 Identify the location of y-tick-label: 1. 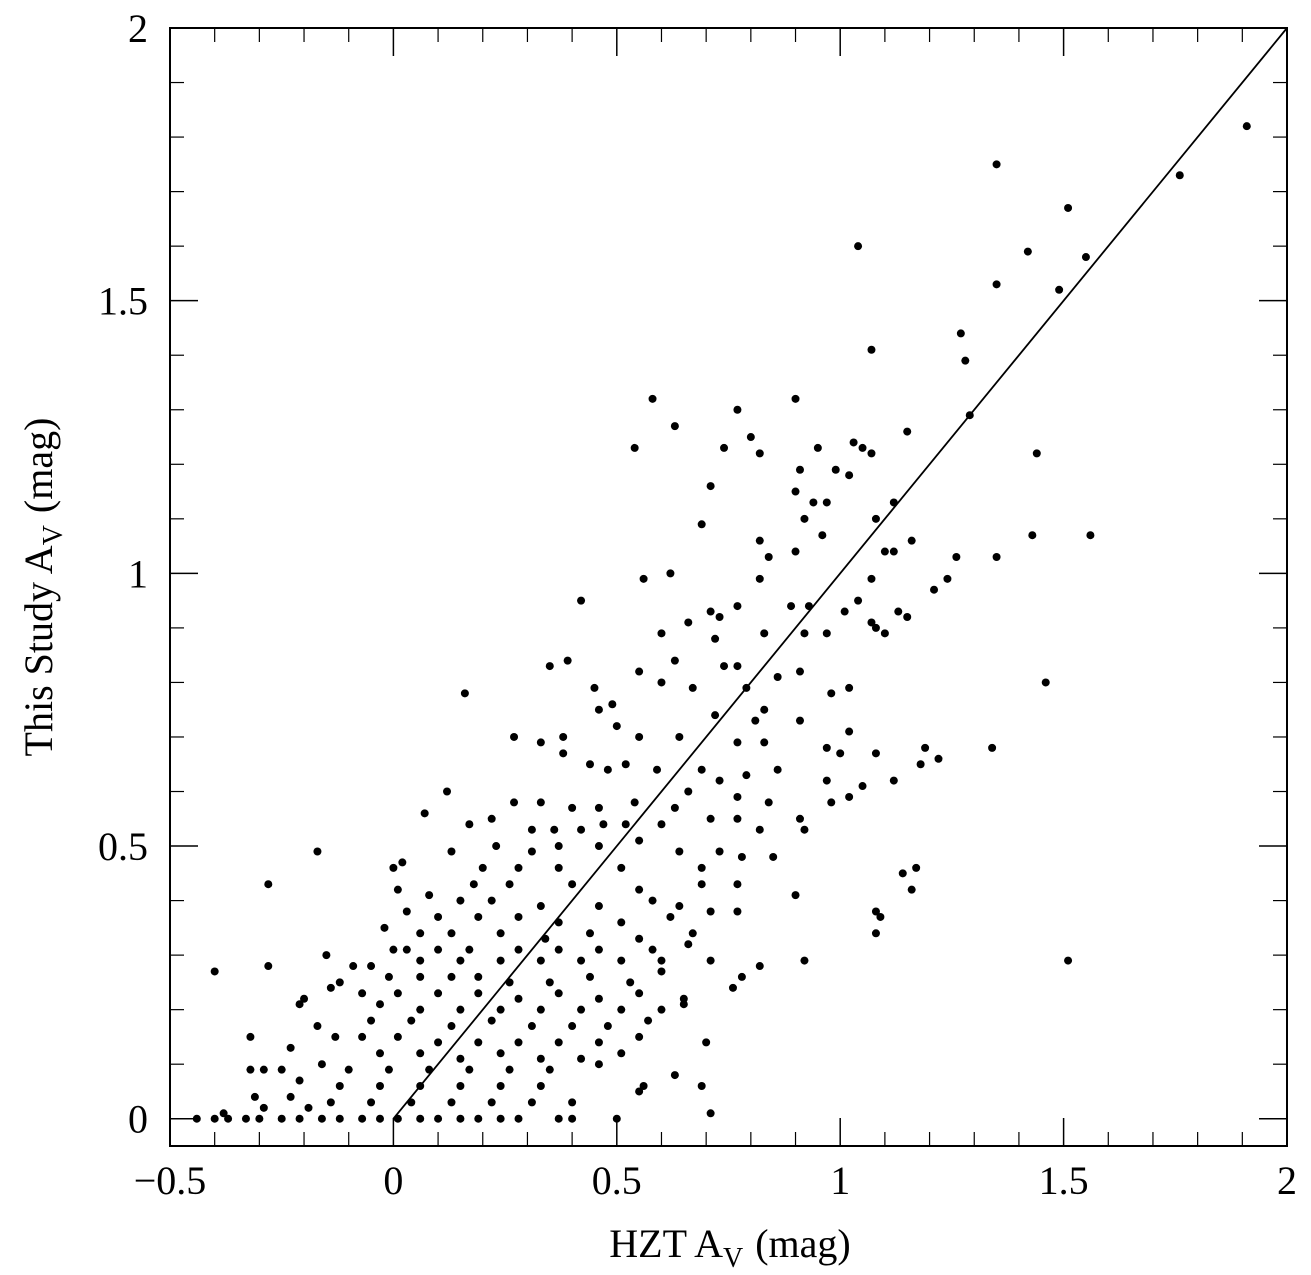
(138, 573).